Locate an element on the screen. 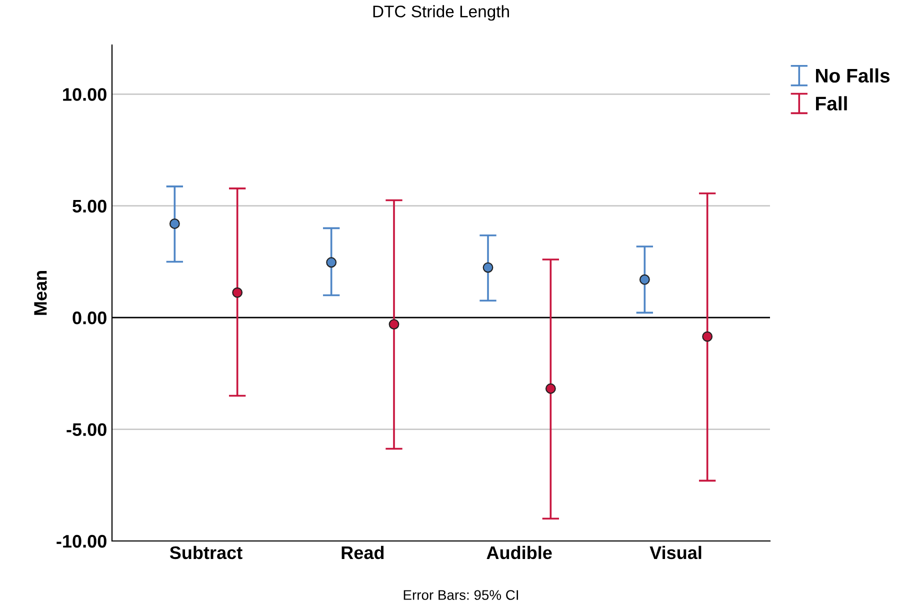 The width and height of the screenshot is (922, 610). y-tick-label: 10.00 is located at coordinates (84, 94).